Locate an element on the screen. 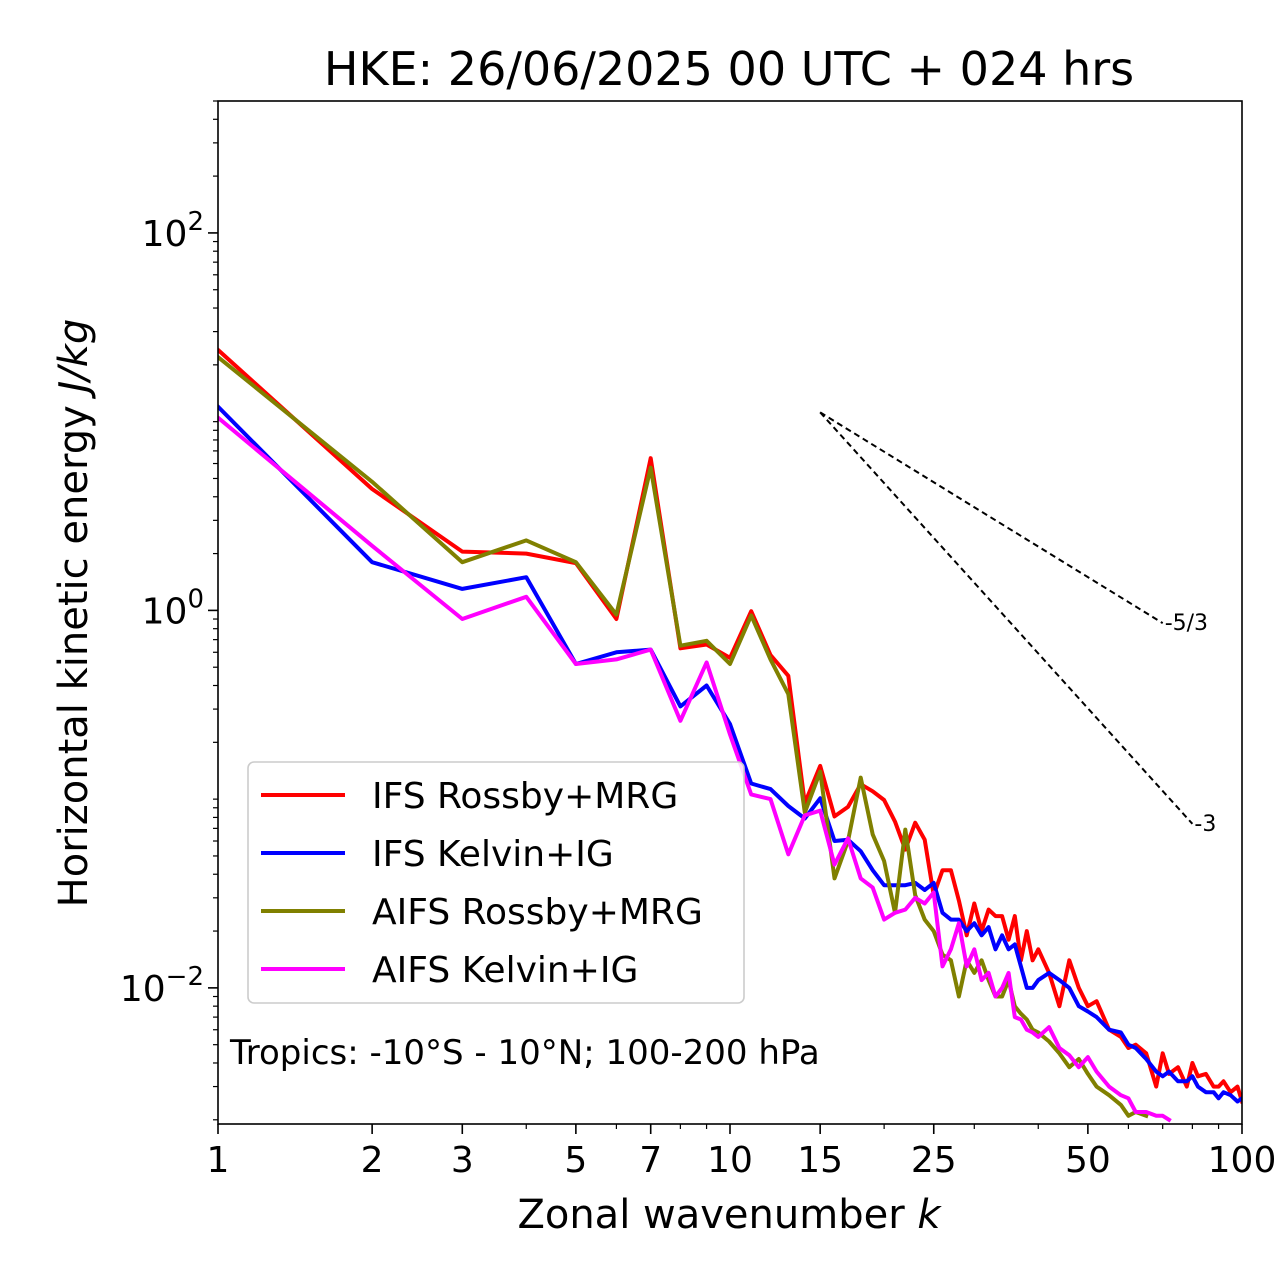 The height and width of the screenshot is (1288, 1280). chart-title: HKE: 26/06/2025 00 UTC + 024 hrs is located at coordinates (729, 69).